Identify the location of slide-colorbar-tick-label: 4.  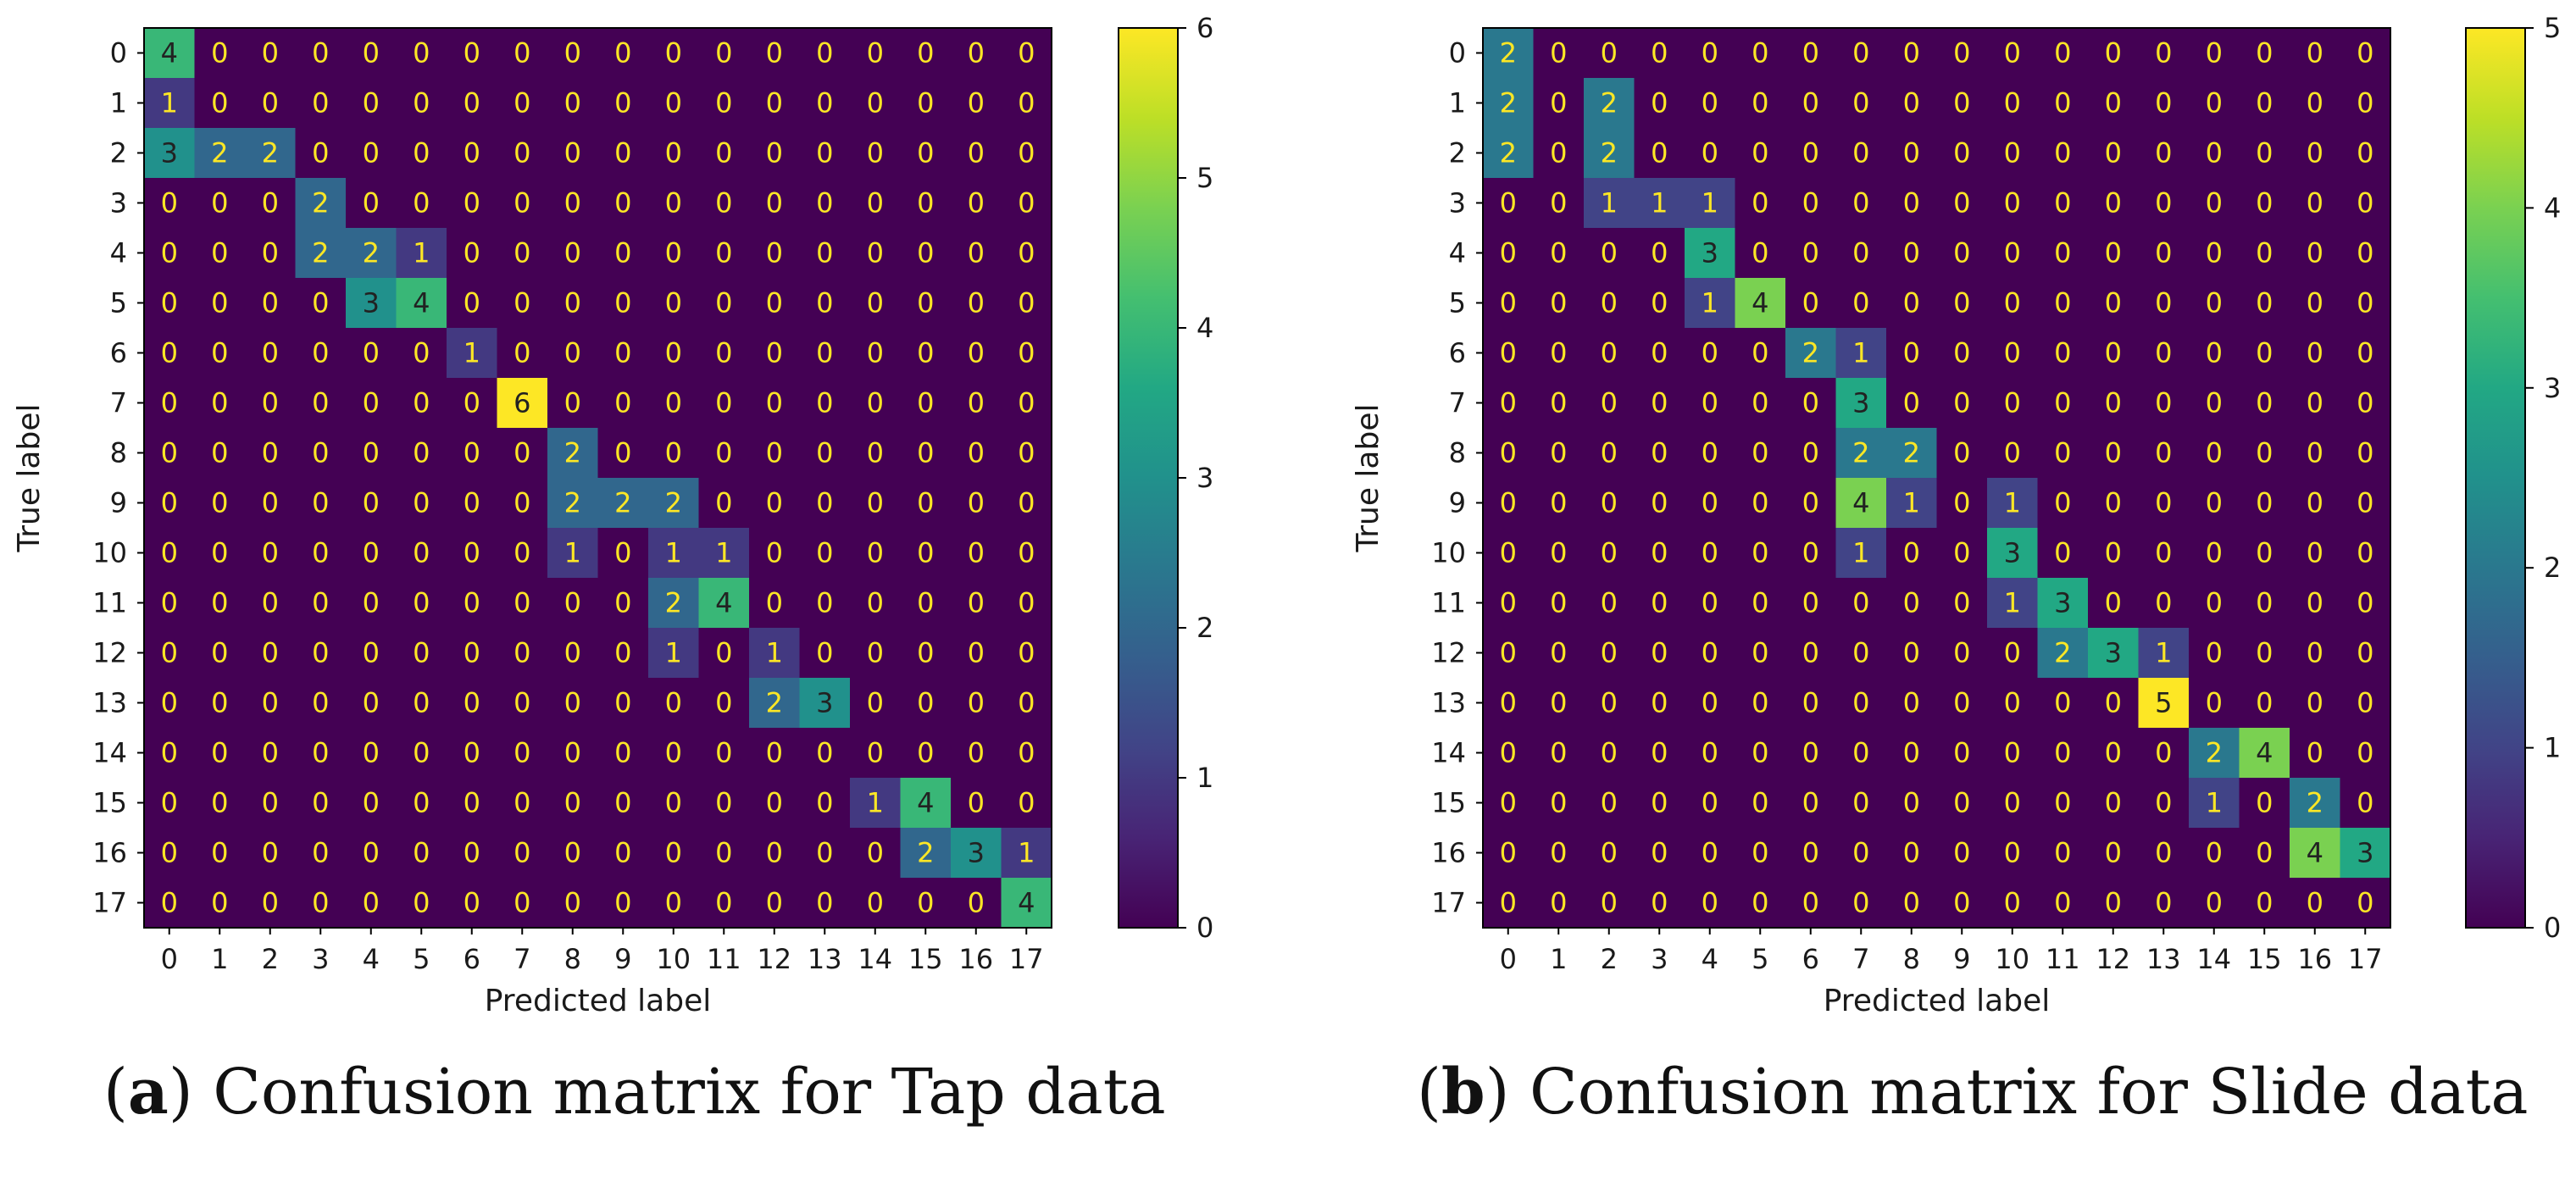
(2552, 207).